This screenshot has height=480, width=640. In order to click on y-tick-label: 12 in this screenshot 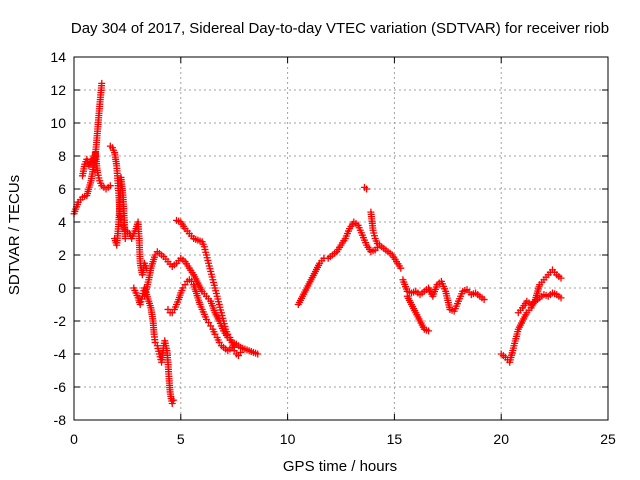, I will do `click(58, 90)`.